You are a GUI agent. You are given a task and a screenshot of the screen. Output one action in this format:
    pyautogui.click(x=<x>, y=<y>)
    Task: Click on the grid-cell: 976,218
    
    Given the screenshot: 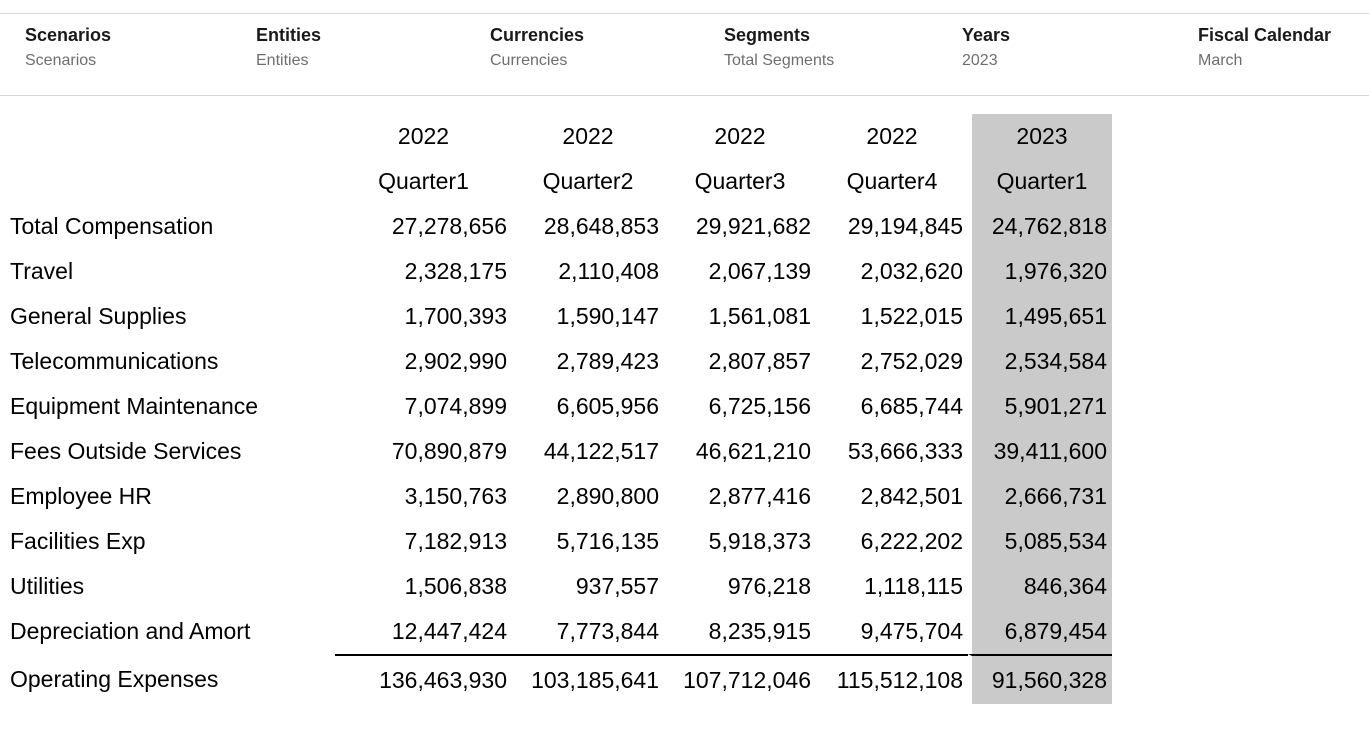 What is the action you would take?
    pyautogui.click(x=769, y=586)
    